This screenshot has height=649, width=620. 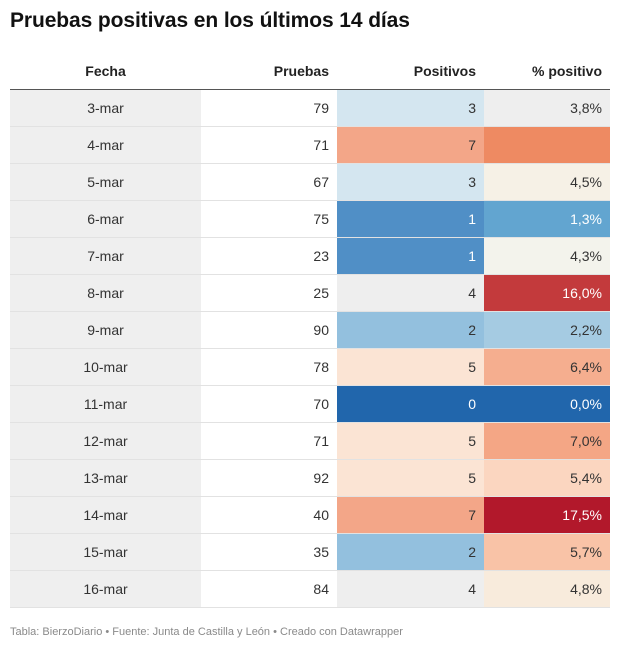 I want to click on cell-pruebas: 67, so click(x=269, y=182).